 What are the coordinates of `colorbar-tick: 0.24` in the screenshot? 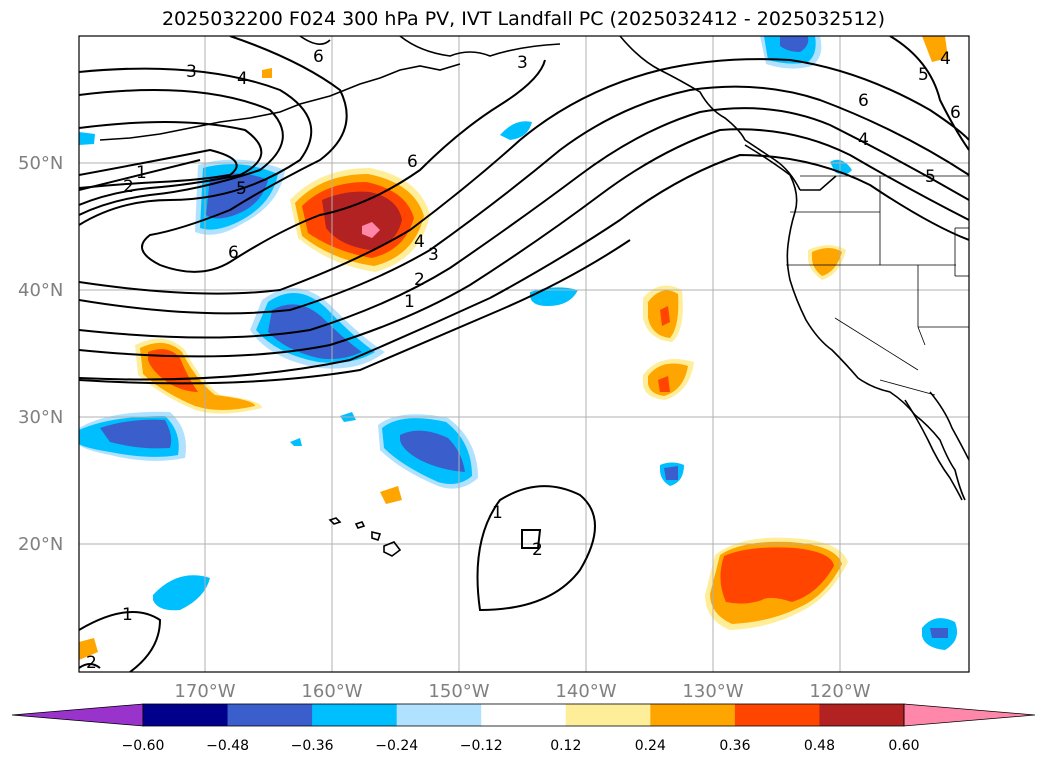 It's located at (650, 746).